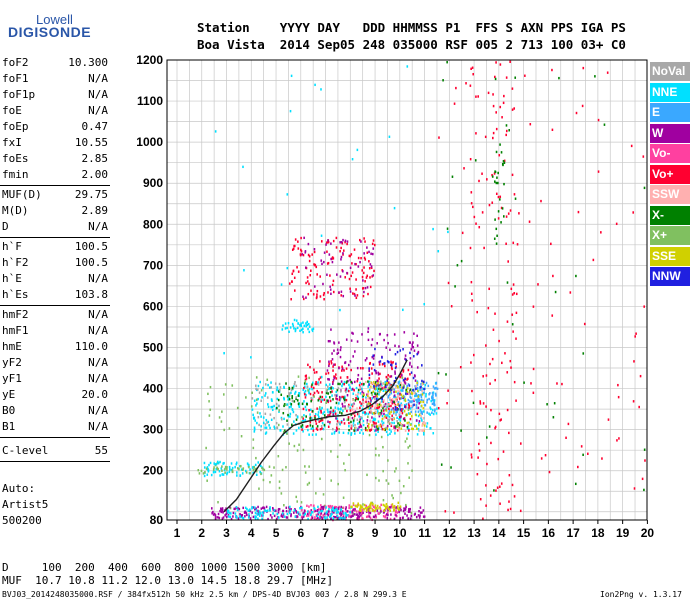 This screenshot has height=600, width=700. What do you see at coordinates (55, 279) in the screenshot?
I see `param-row-he: h`E N/A` at bounding box center [55, 279].